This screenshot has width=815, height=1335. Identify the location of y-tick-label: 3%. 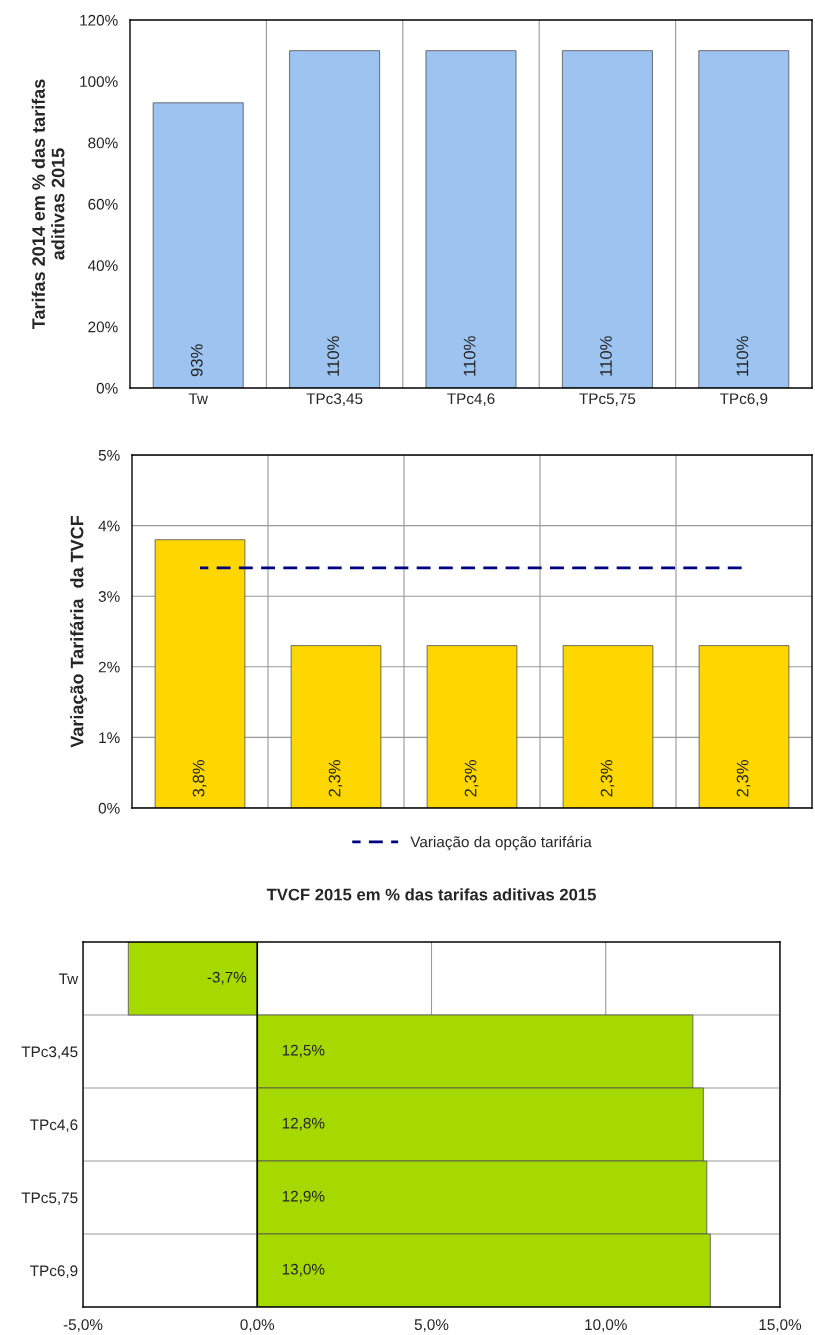
(109, 596).